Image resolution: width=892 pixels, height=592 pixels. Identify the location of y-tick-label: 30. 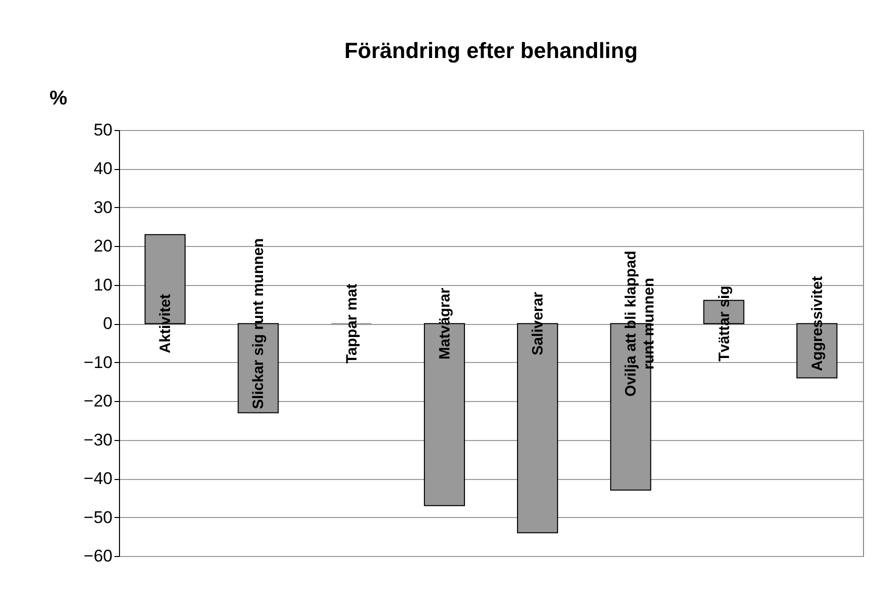
(103, 207).